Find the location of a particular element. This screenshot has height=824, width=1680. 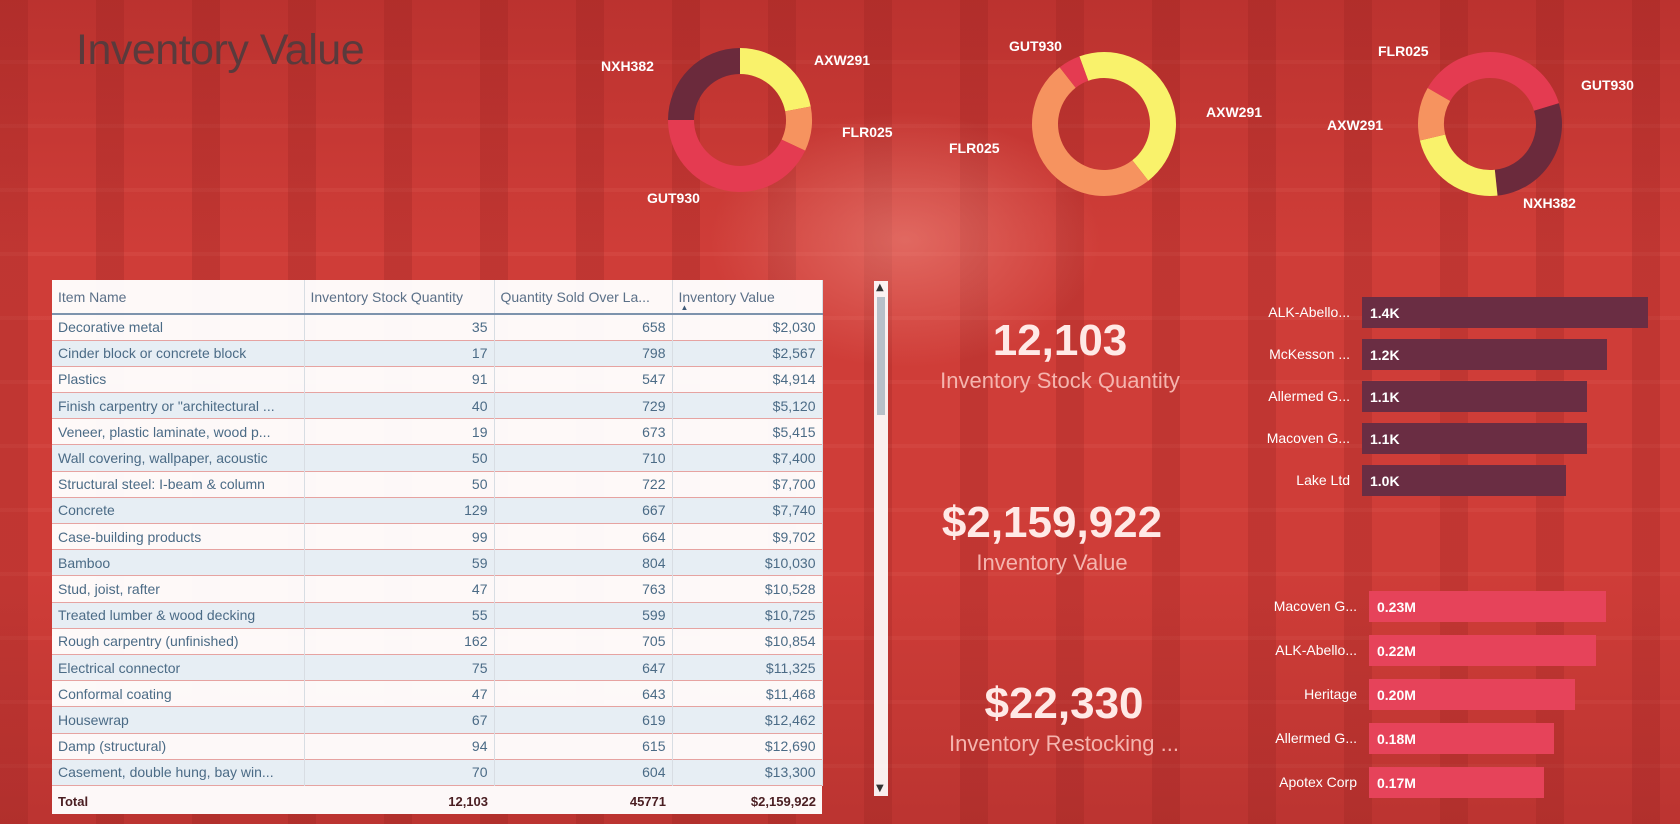

cell-item-name: Concrete is located at coordinates (178, 510).